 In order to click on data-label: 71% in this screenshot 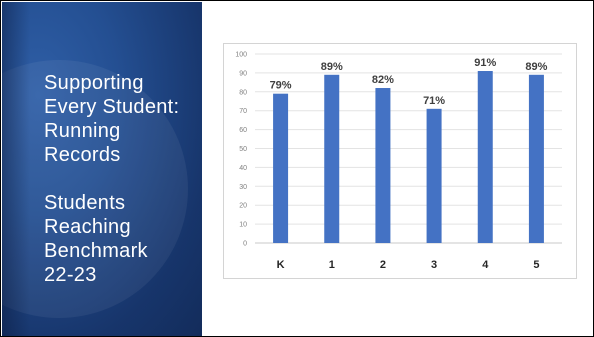, I will do `click(434, 101)`.